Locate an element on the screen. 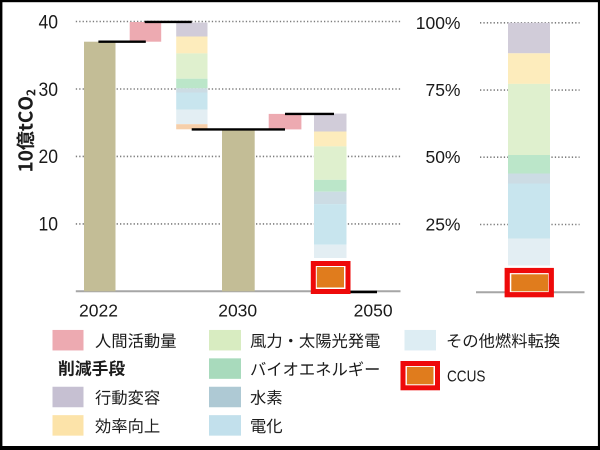 This screenshot has width=600, height=450. svg-text: 100% is located at coordinates (438, 23).